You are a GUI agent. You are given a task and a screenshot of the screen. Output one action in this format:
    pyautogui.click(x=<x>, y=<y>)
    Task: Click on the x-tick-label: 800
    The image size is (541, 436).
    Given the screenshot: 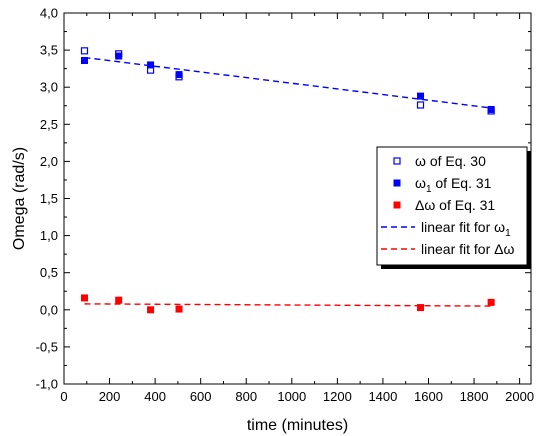 What is the action you would take?
    pyautogui.click(x=246, y=396)
    